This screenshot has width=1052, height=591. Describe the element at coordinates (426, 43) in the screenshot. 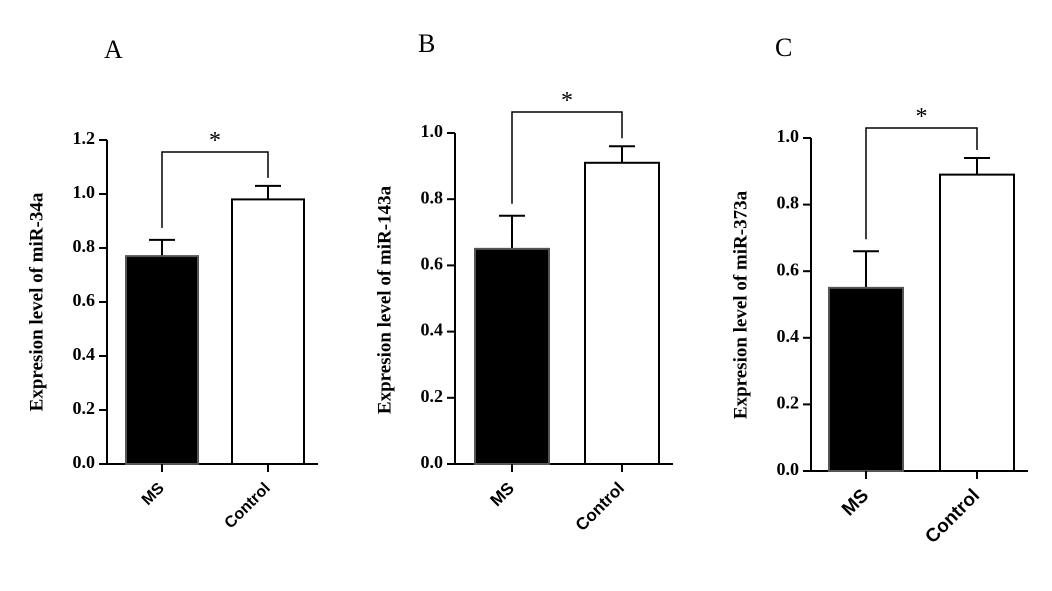

I see `panel-letter: B` at that location.